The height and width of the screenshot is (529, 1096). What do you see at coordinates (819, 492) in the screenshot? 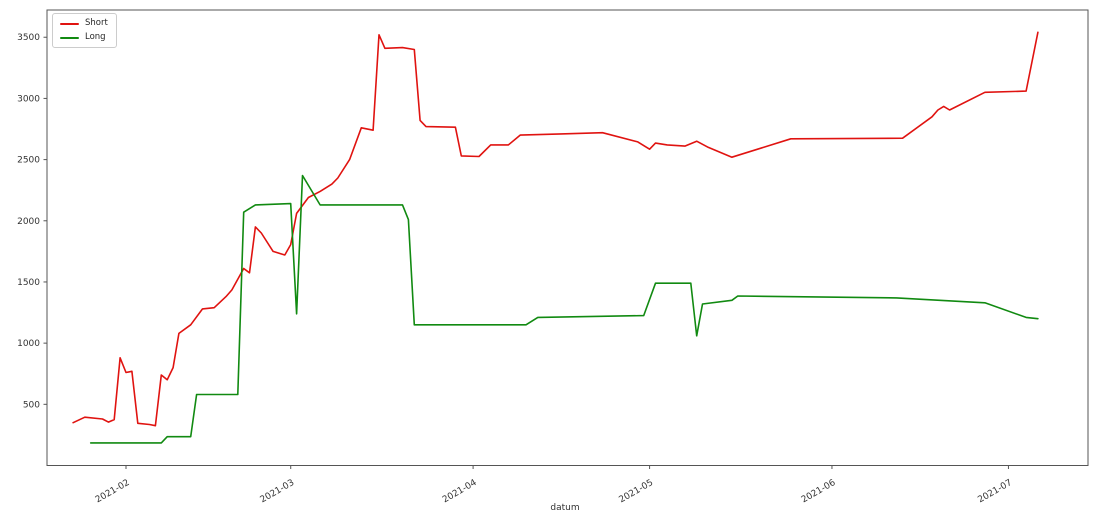
I see `x-tick-label: 2021-06` at bounding box center [819, 492].